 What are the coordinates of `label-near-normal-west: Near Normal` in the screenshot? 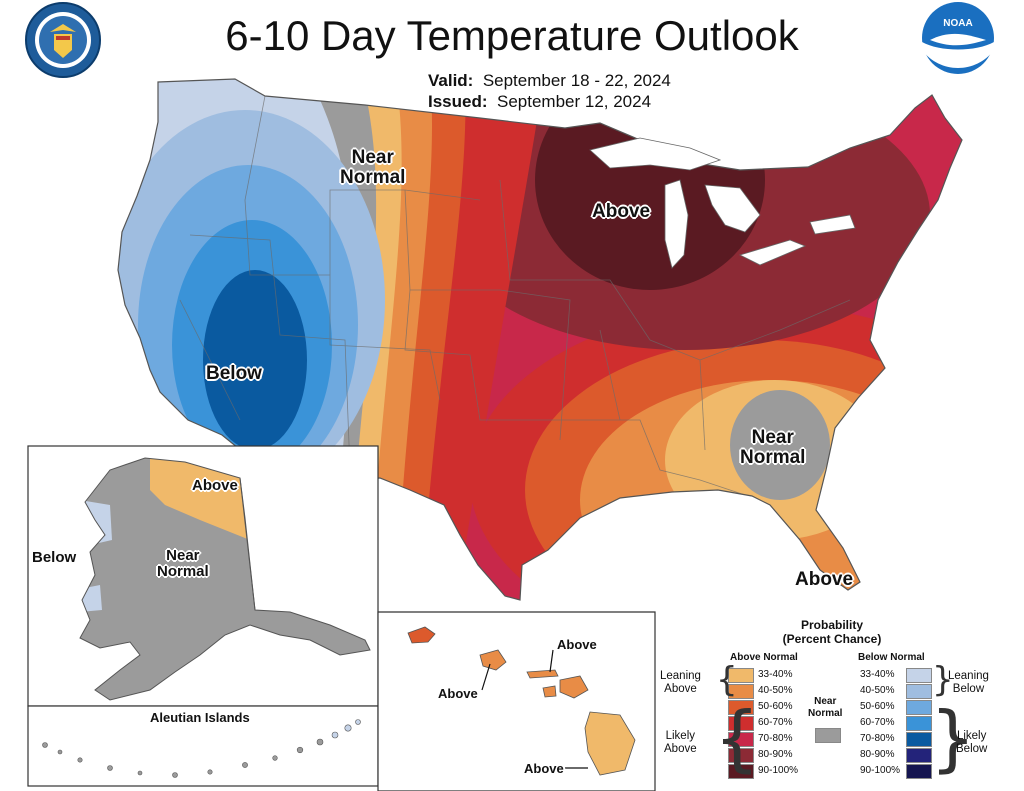 It's located at (373, 167).